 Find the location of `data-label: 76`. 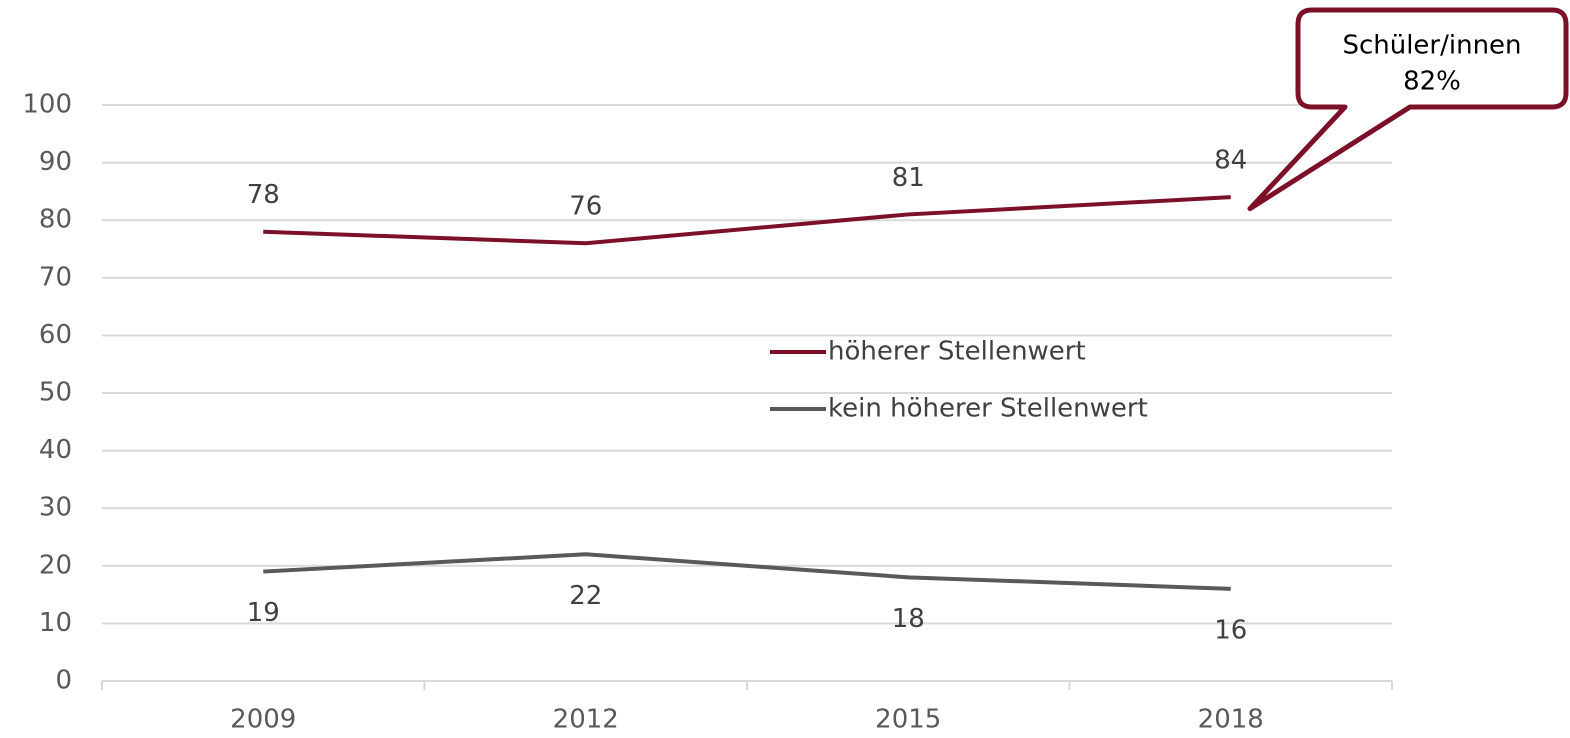

data-label: 76 is located at coordinates (585, 207).